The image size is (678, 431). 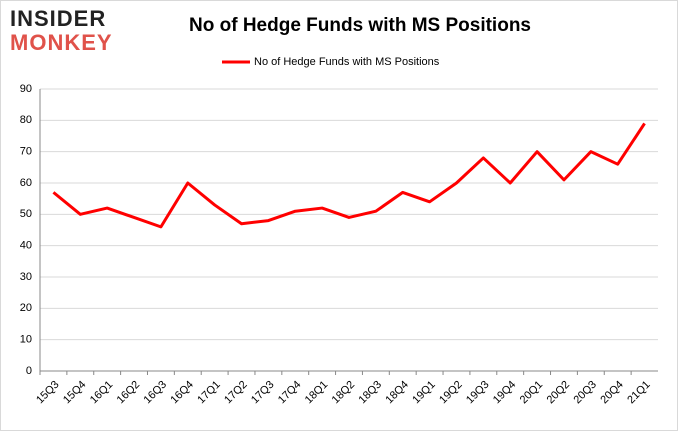 What do you see at coordinates (360, 25) in the screenshot?
I see `chart-title: No of Hedge Funds with MS Positions` at bounding box center [360, 25].